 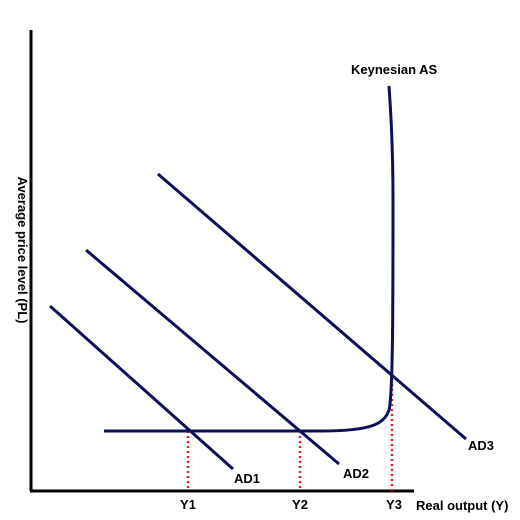 What do you see at coordinates (300, 504) in the screenshot?
I see `tick-y2: Y2` at bounding box center [300, 504].